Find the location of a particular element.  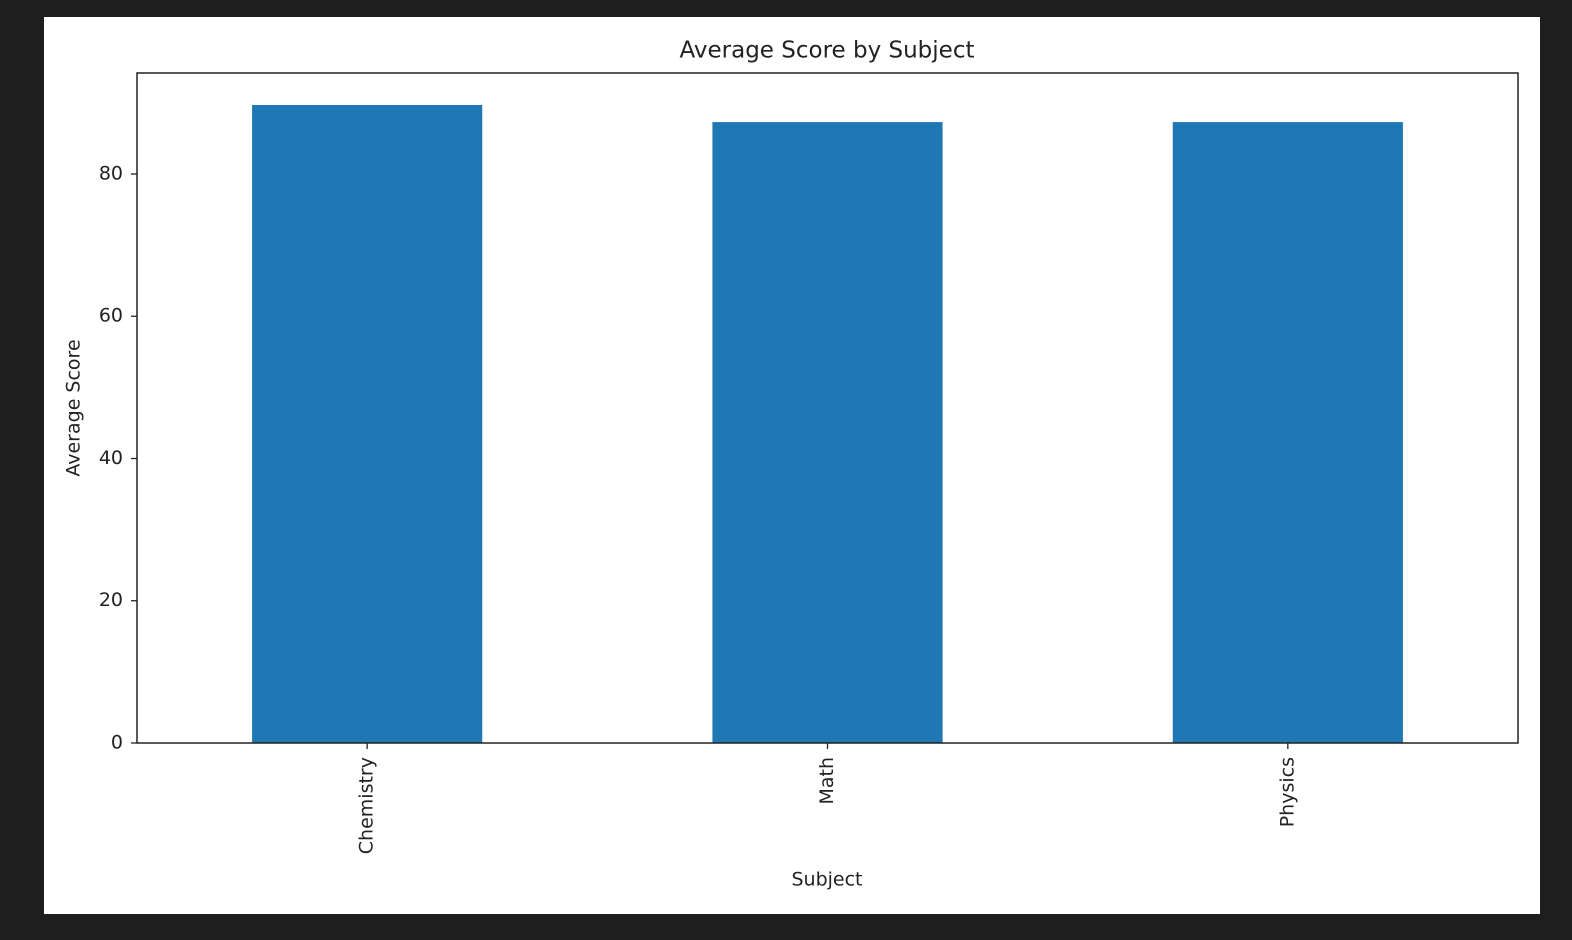

watermark: 掘金技术社区 @ mingupup is located at coordinates (1400, 895).